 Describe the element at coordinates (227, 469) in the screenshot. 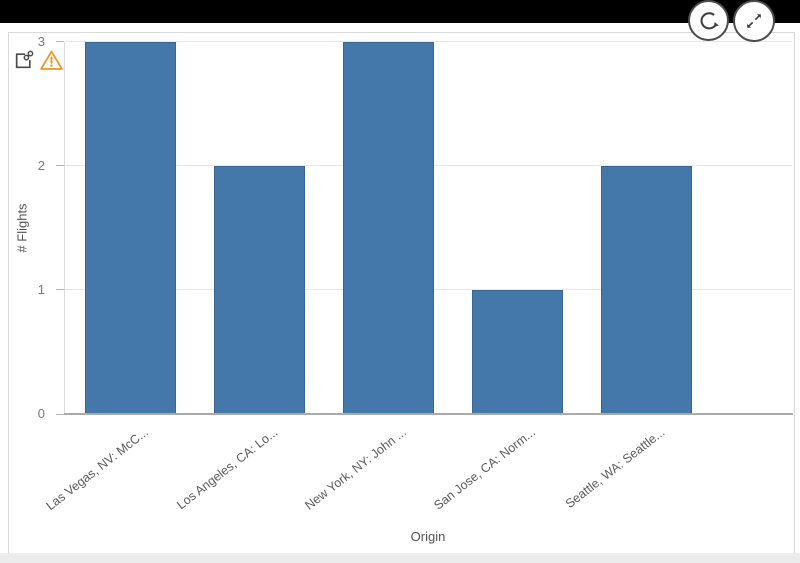

I see `x-tick-label: Los Angeles, CA` at that location.